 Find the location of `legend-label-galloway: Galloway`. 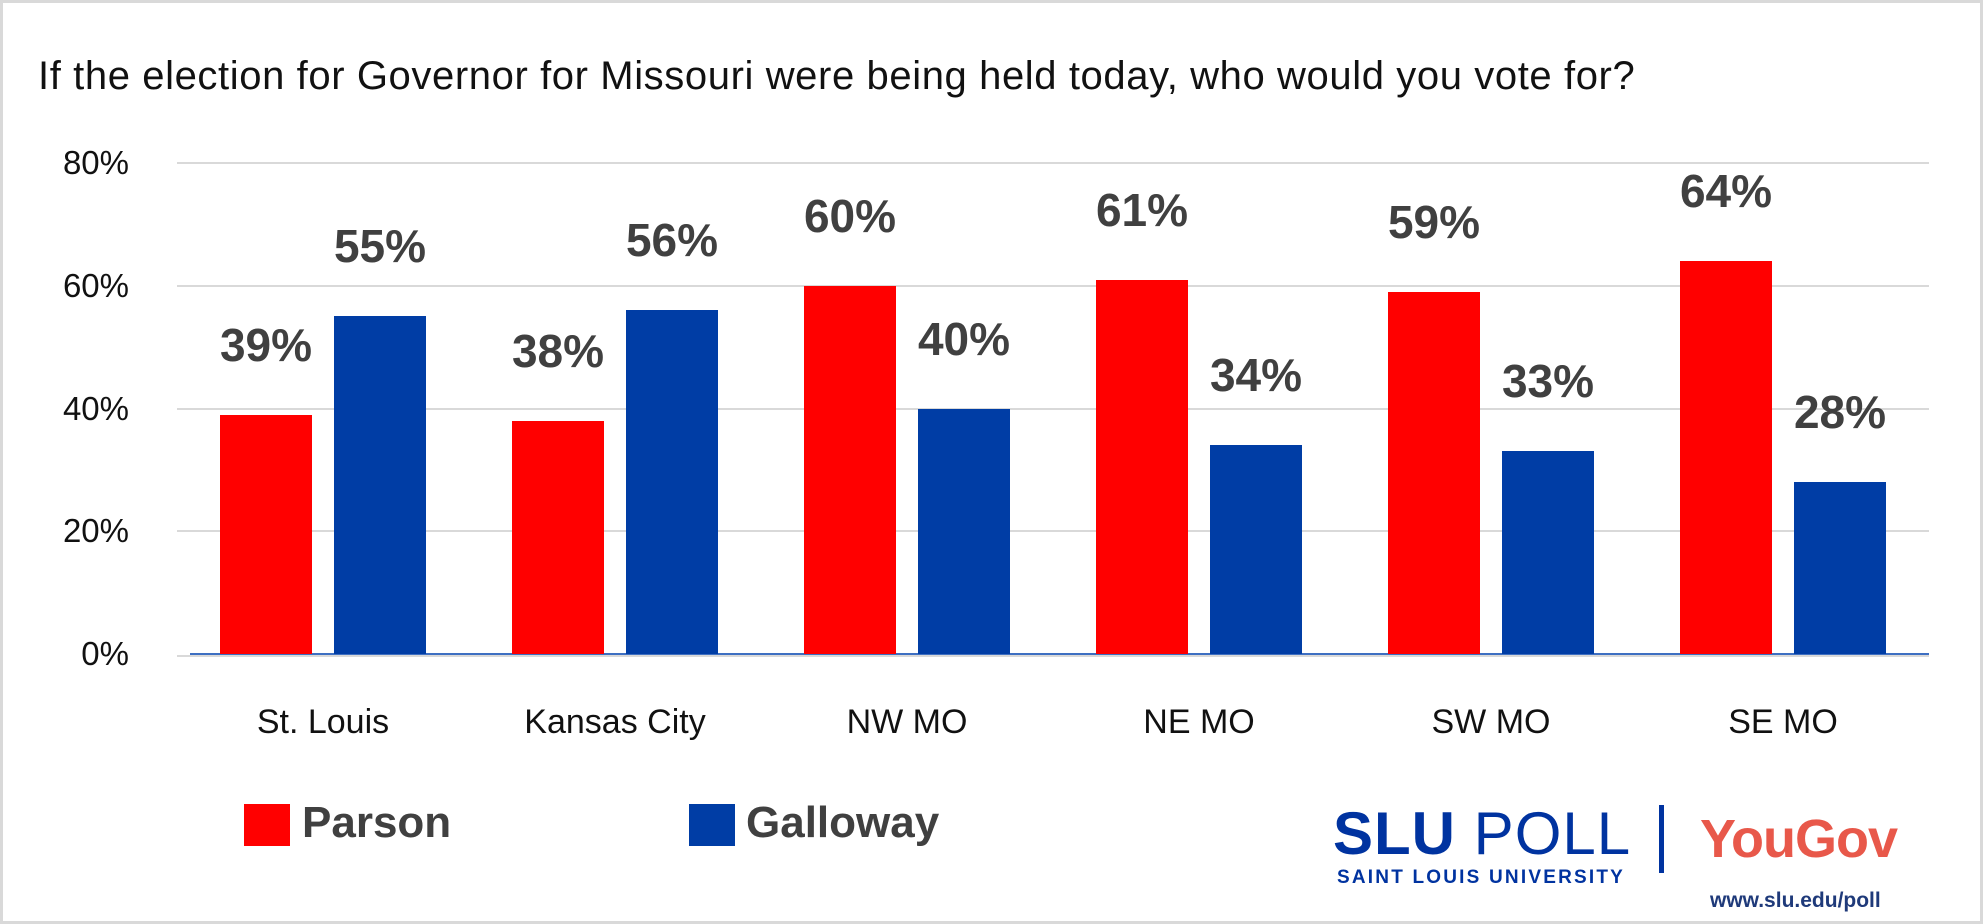

legend-label-galloway: Galloway is located at coordinates (843, 822).